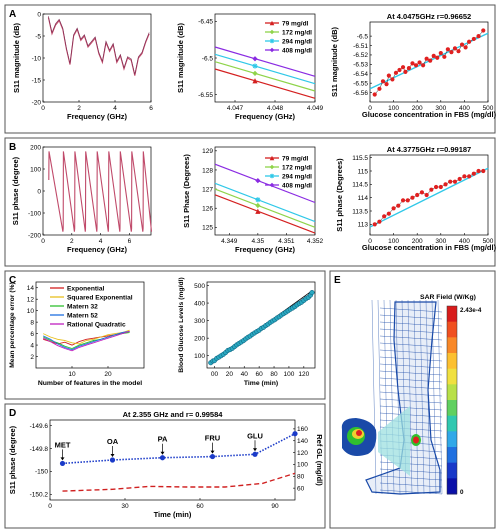 Image resolution: width=499 pixels, height=532 pixels. What do you see at coordinates (39, 449) in the screenshot?
I see `y-tick-label: -149.8` at bounding box center [39, 449].